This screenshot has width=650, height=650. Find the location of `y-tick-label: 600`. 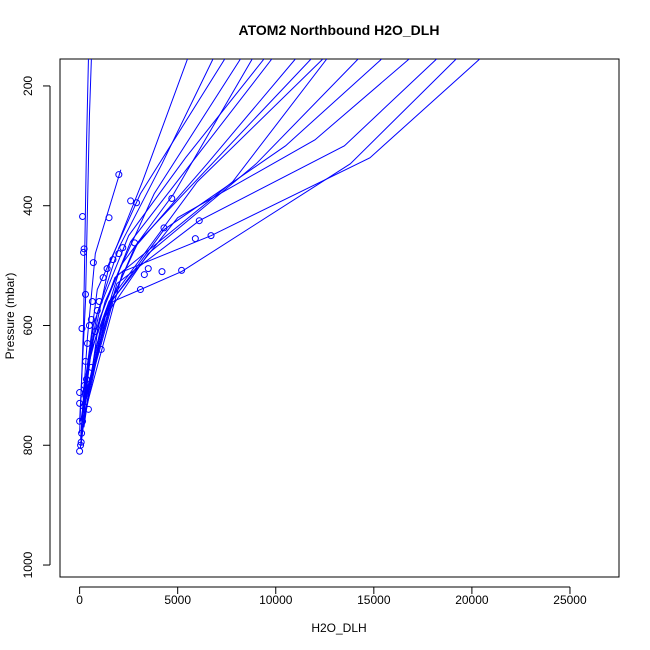

y-tick-label: 600 is located at coordinates (28, 325).